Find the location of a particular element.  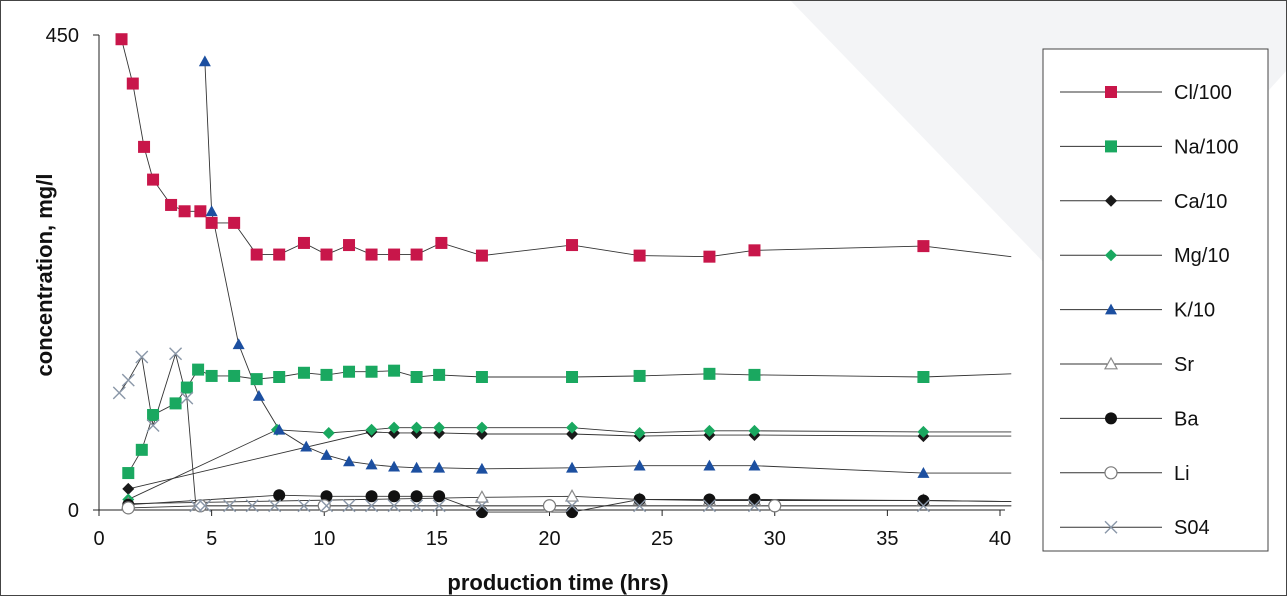

series-line-ba is located at coordinates (570, 503).